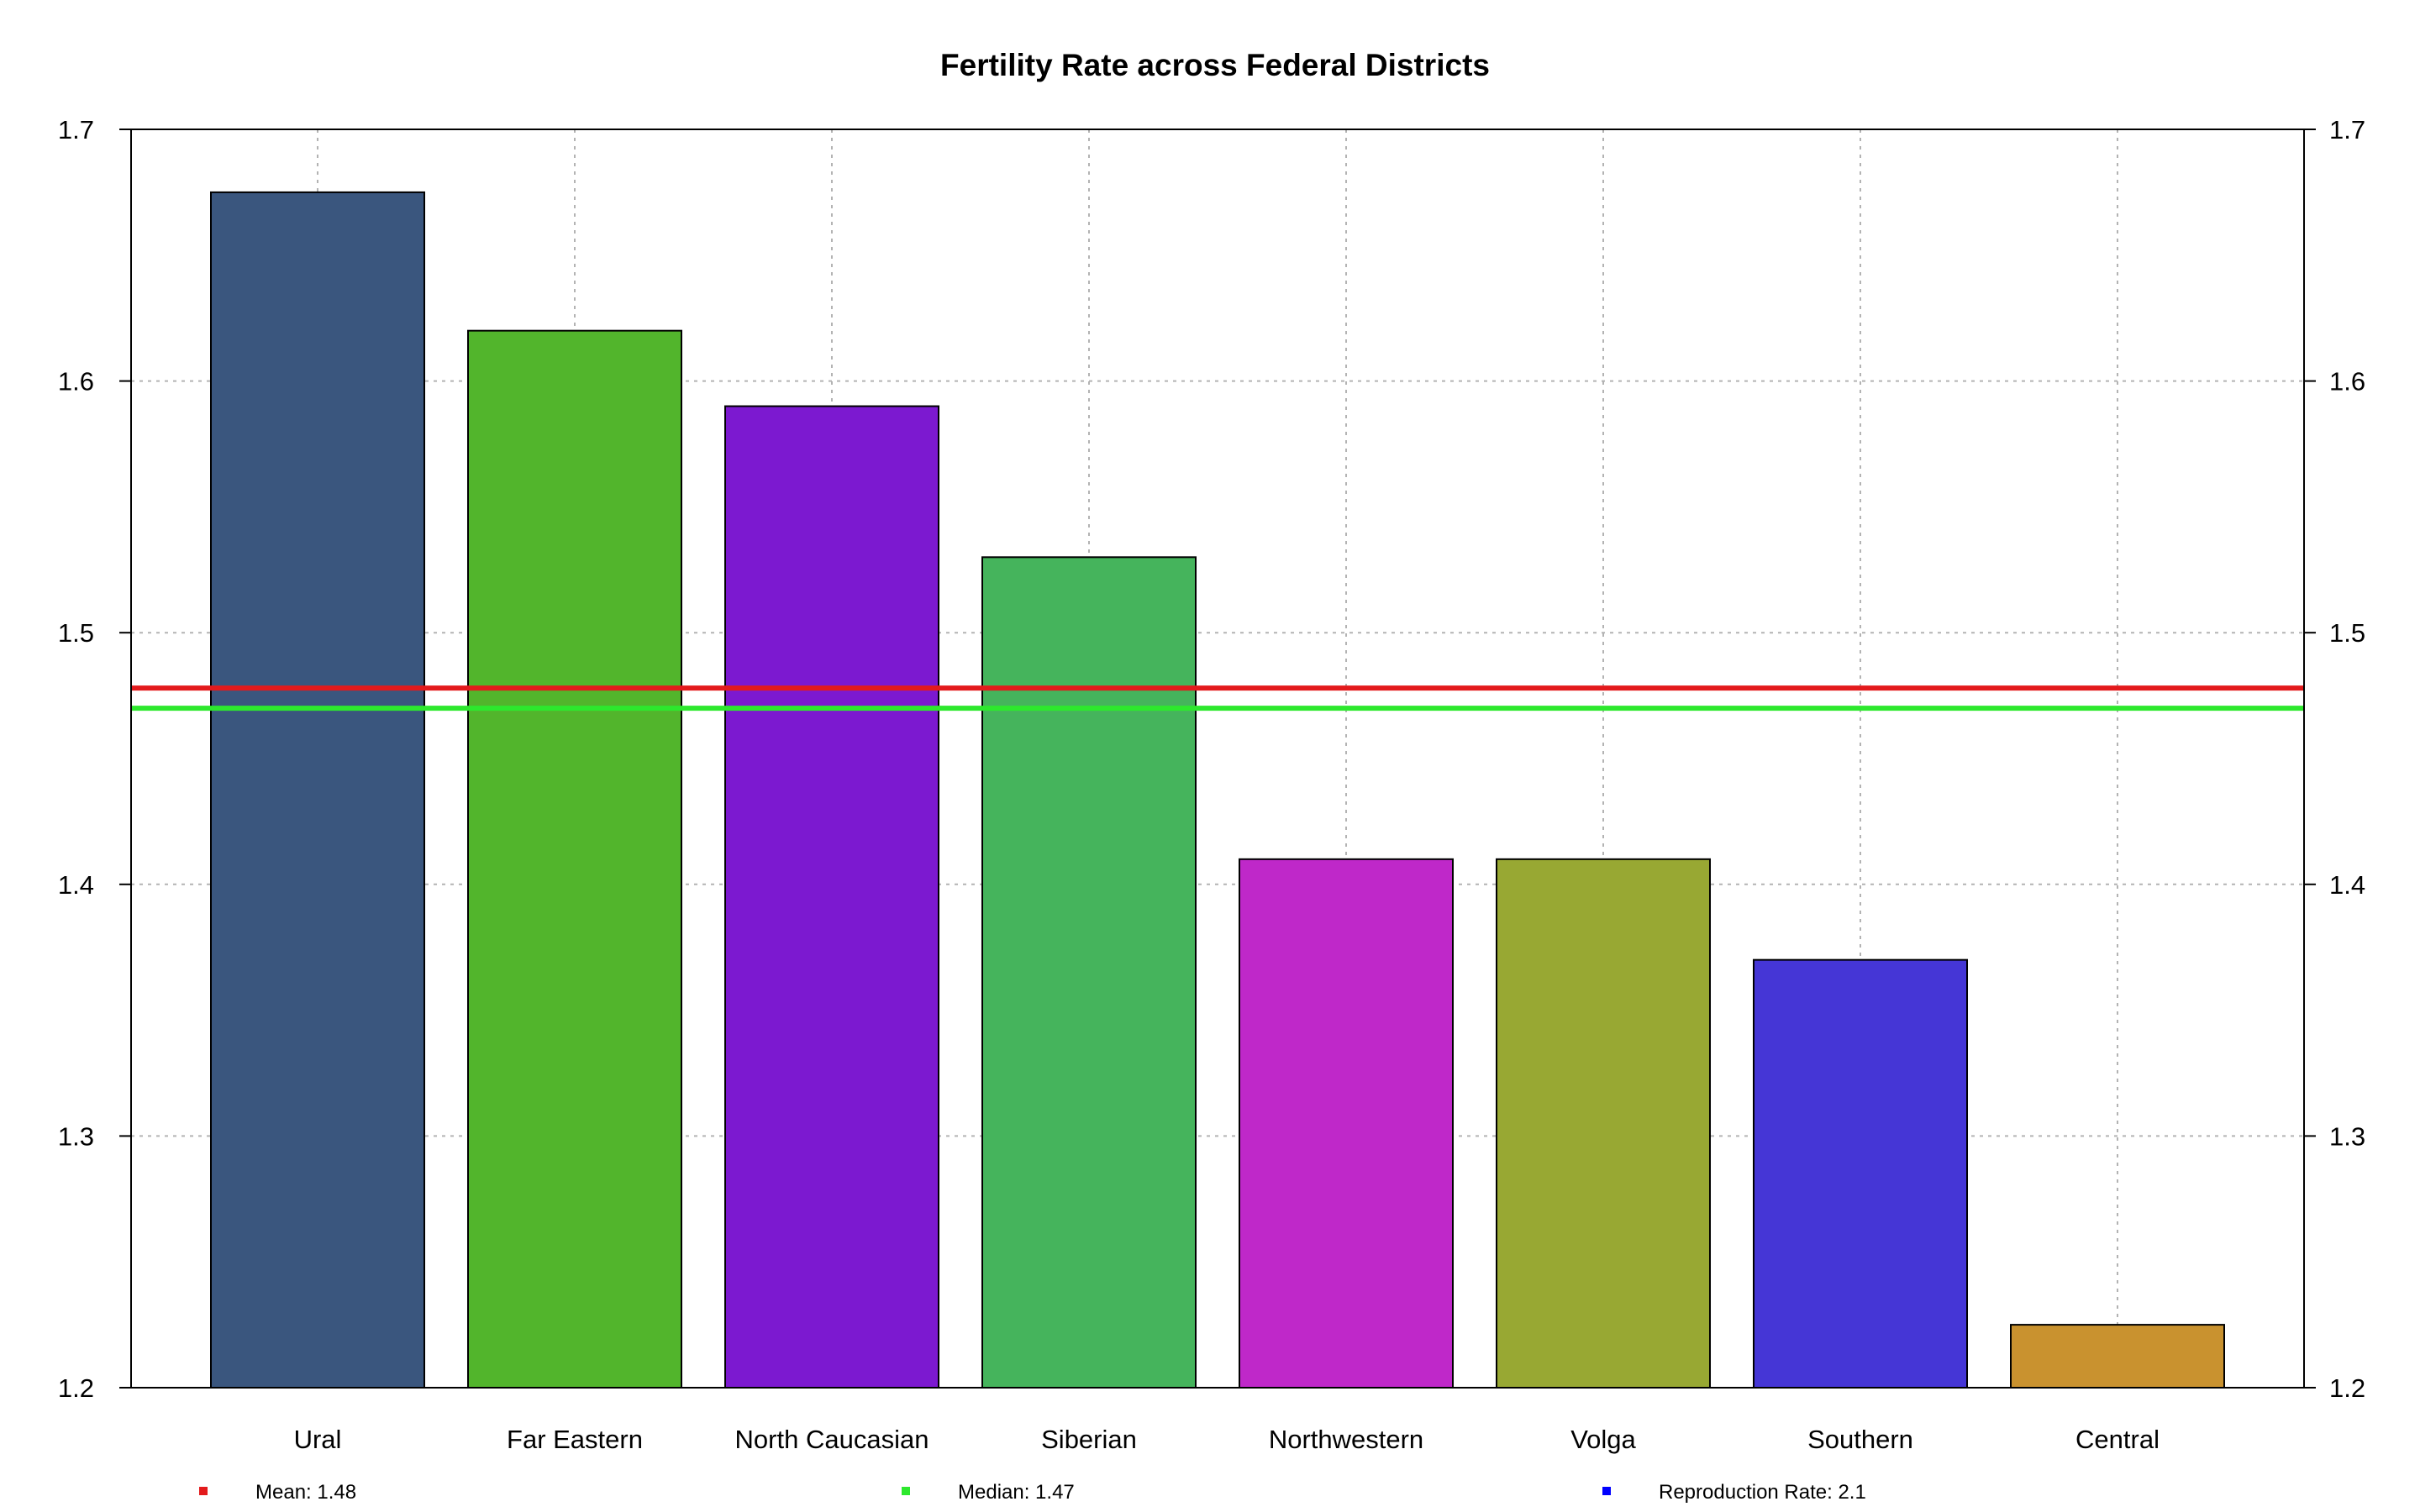 Image resolution: width=2420 pixels, height=1512 pixels. Describe the element at coordinates (1861, 1173) in the screenshot. I see `bar-southern` at that location.